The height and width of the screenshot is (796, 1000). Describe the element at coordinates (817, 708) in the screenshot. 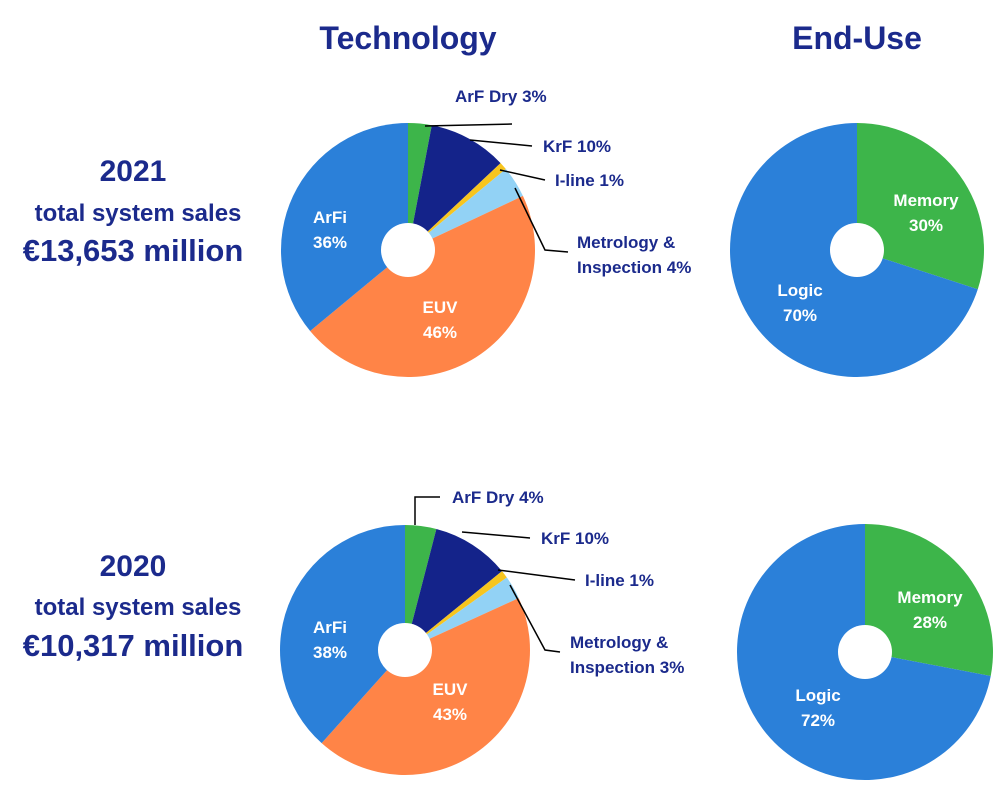

I see `slice-label: Logic 72%` at that location.